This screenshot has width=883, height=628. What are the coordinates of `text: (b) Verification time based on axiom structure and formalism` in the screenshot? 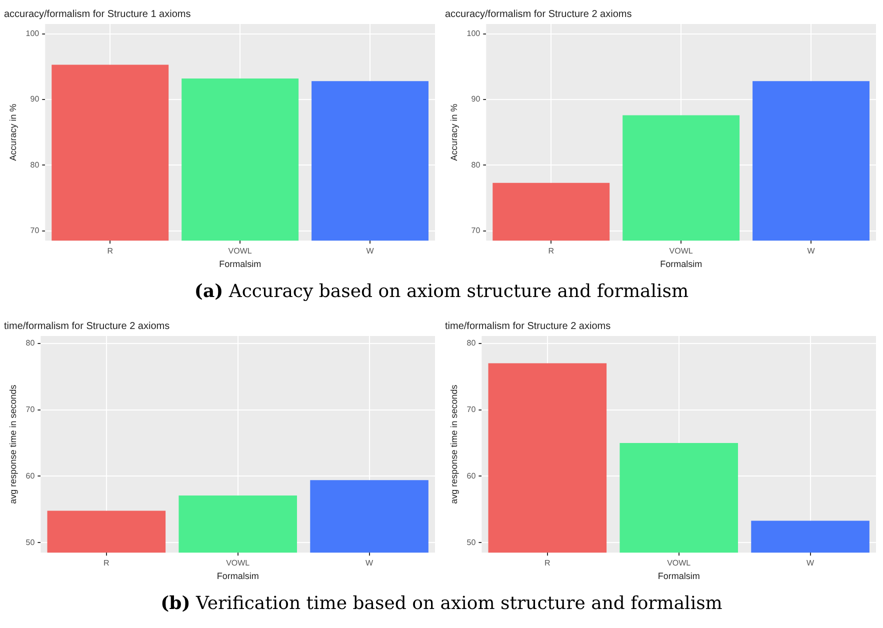 It's located at (442, 604).